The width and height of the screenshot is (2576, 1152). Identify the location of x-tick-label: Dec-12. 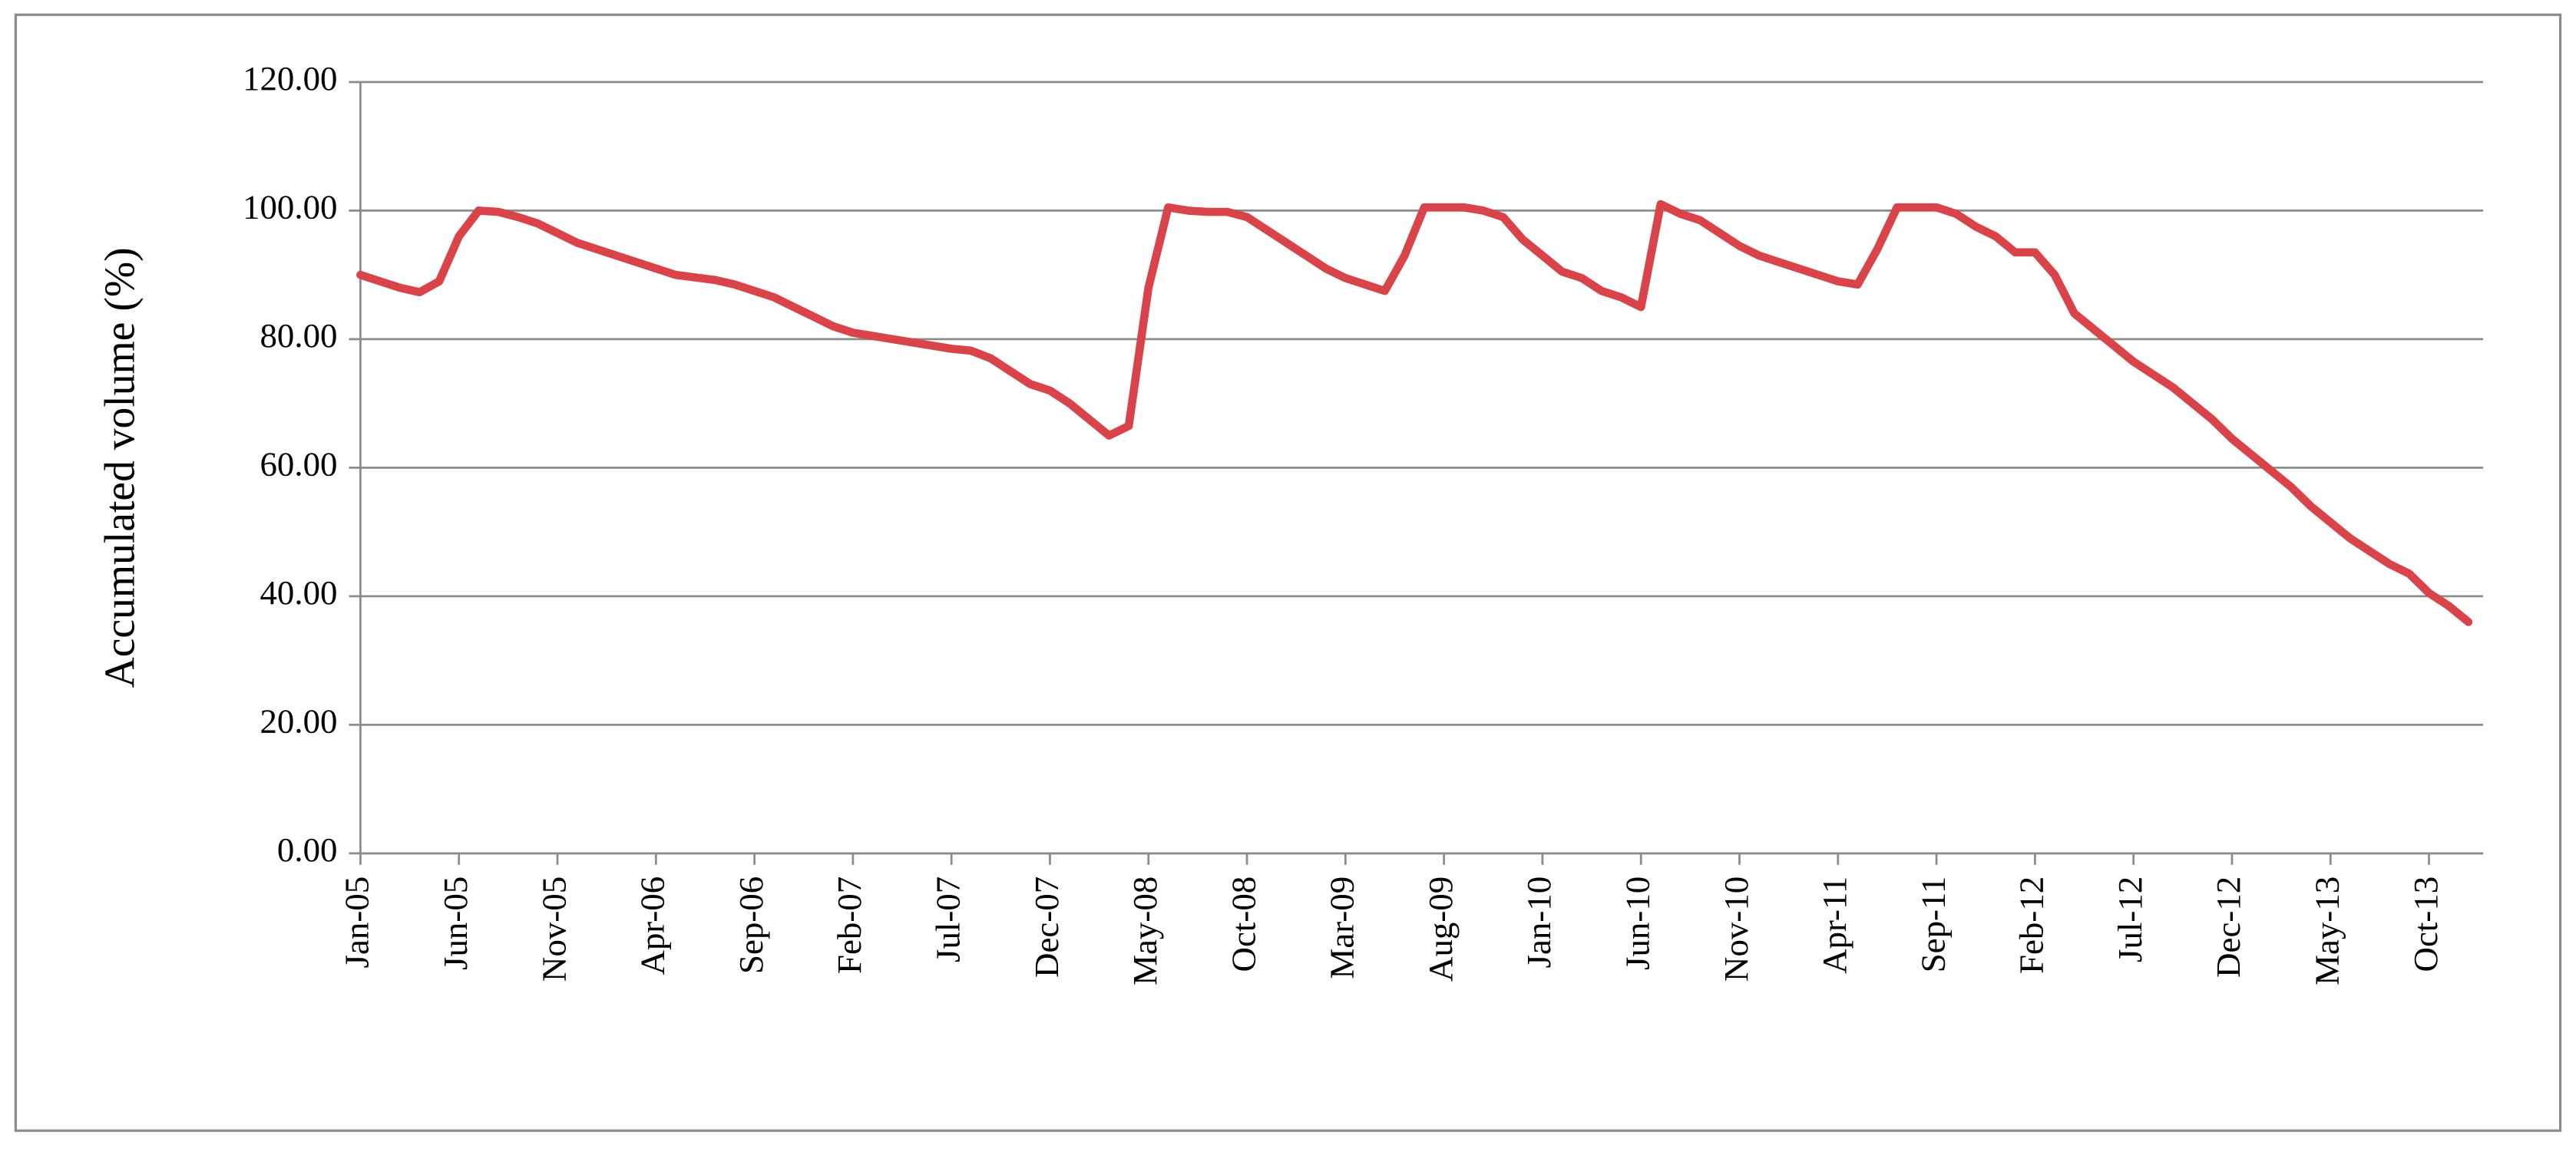
(2228, 927).